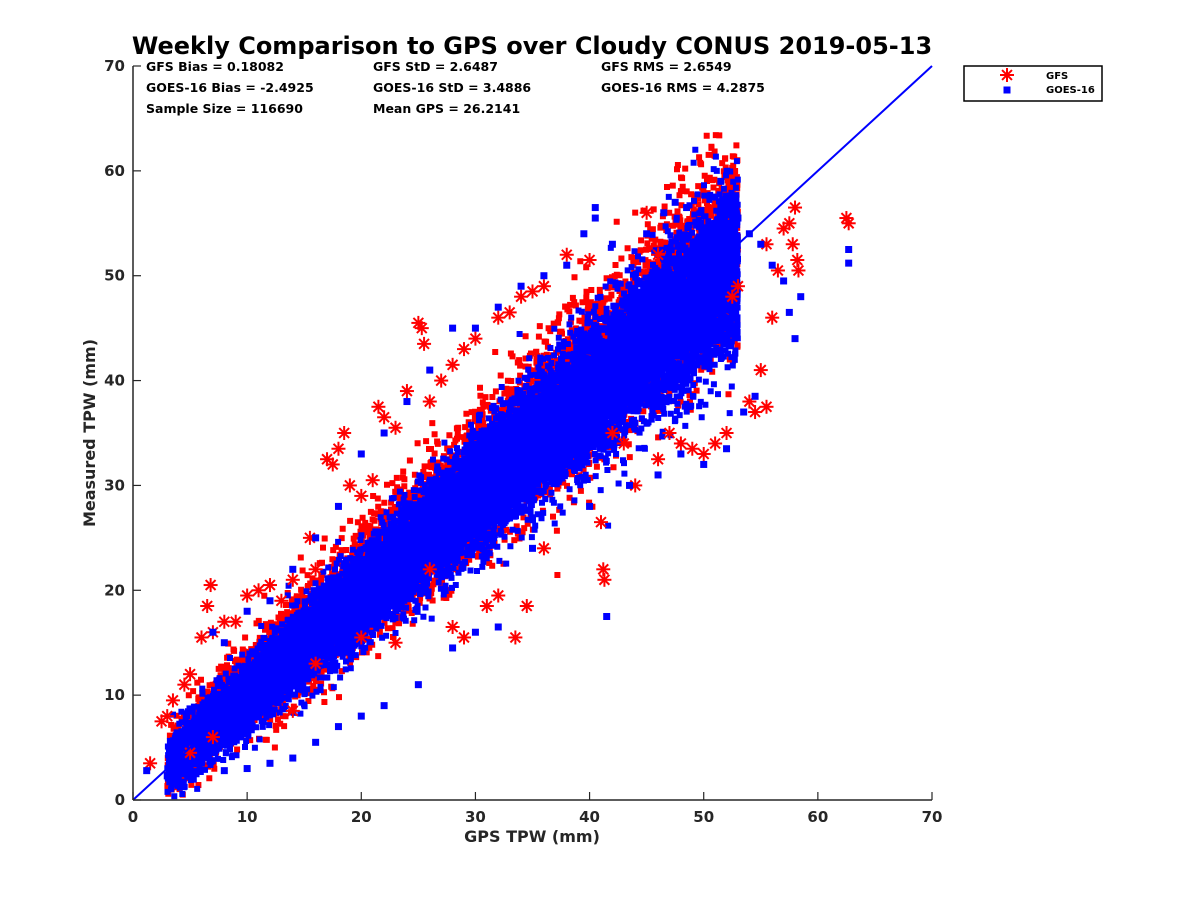 This screenshot has width=1200, height=900. Describe the element at coordinates (475, 817) in the screenshot. I see `x-tick-label: 30` at that location.